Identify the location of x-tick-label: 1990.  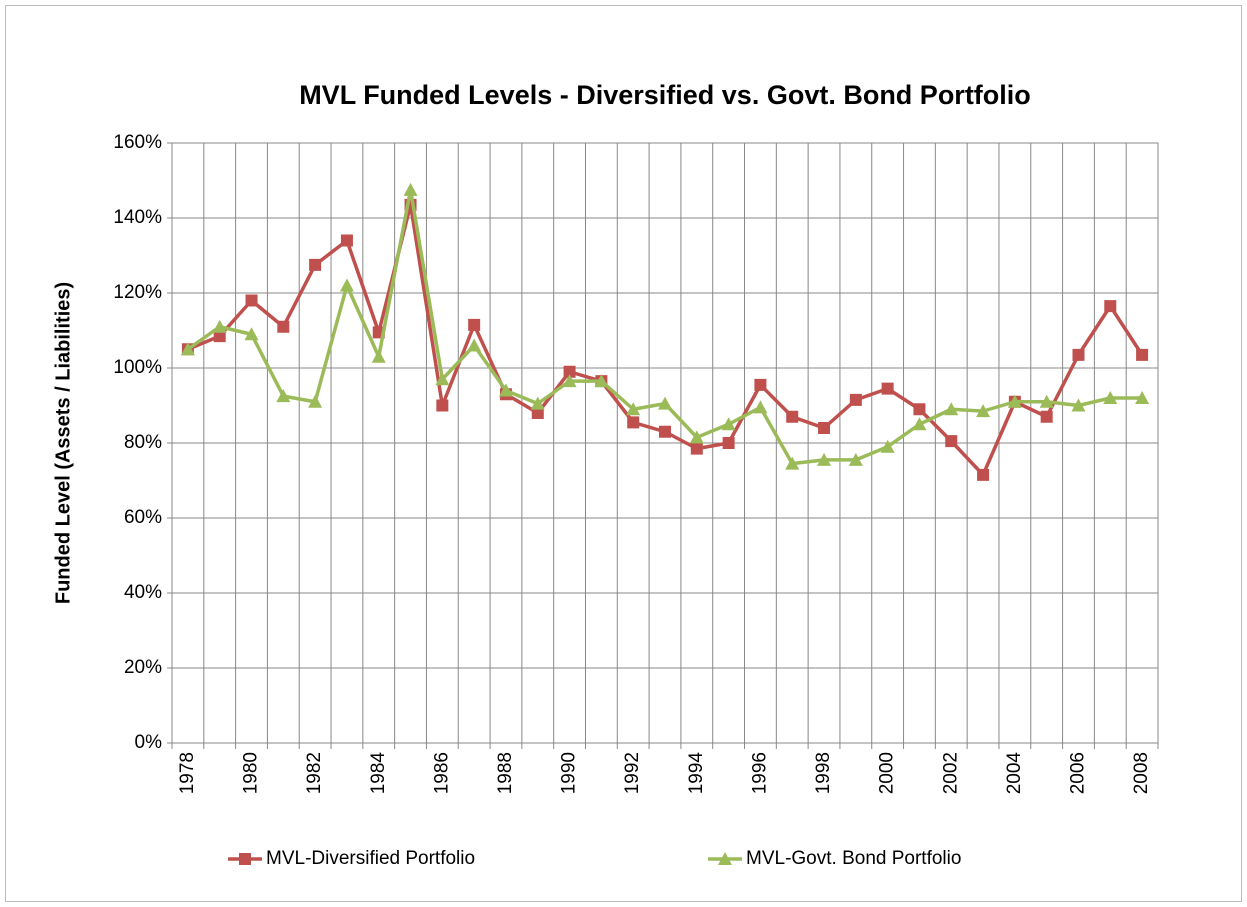
(569, 773).